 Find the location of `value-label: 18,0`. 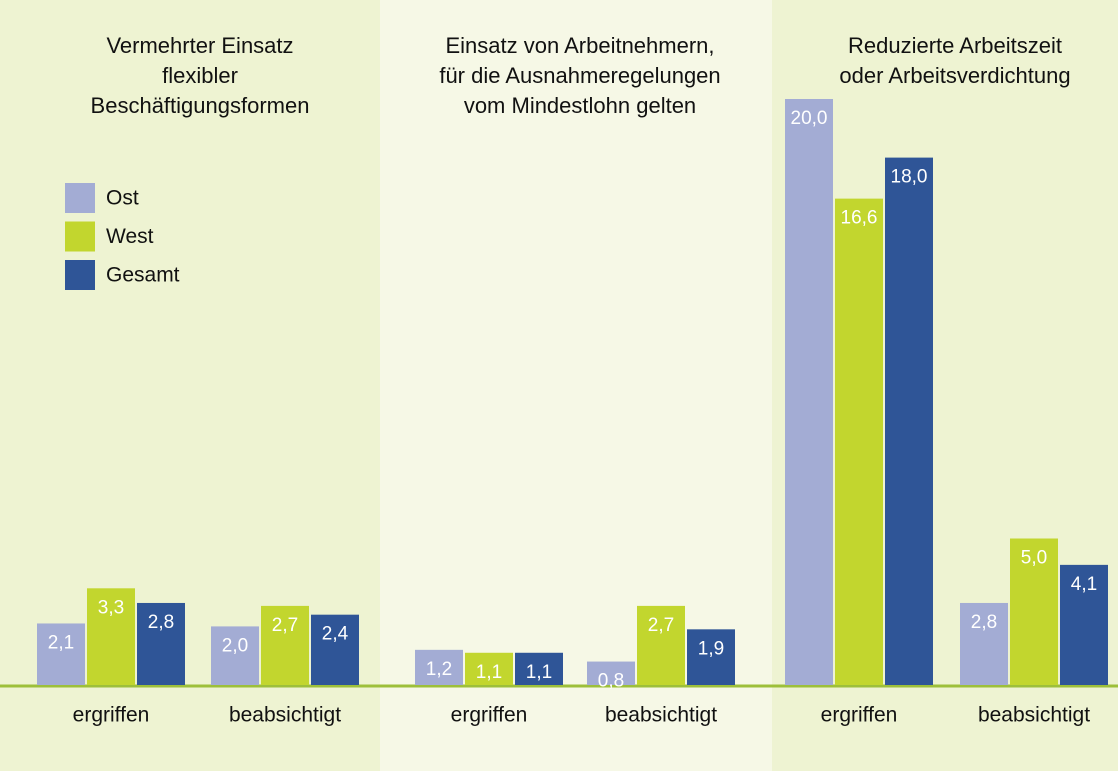

value-label: 18,0 is located at coordinates (909, 177).